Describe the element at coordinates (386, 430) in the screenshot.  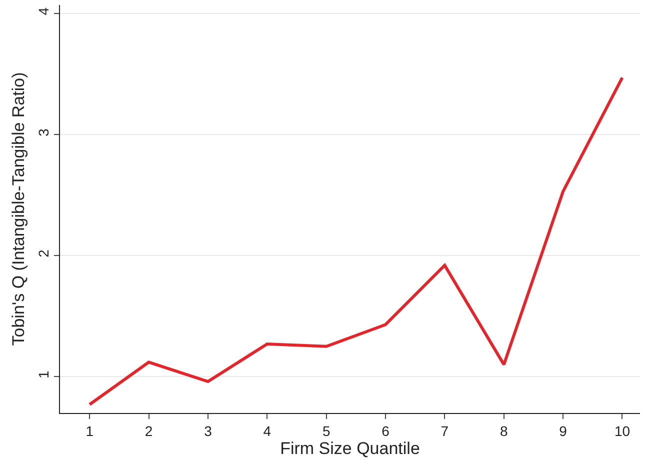
I see `x-tick-label: 6` at that location.